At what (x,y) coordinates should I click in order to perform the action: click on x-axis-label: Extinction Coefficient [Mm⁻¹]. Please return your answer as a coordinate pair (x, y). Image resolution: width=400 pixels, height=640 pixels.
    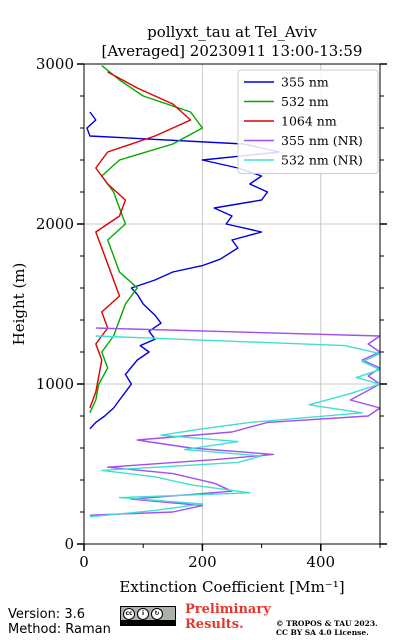
    Looking at the image, I should click on (231, 587).